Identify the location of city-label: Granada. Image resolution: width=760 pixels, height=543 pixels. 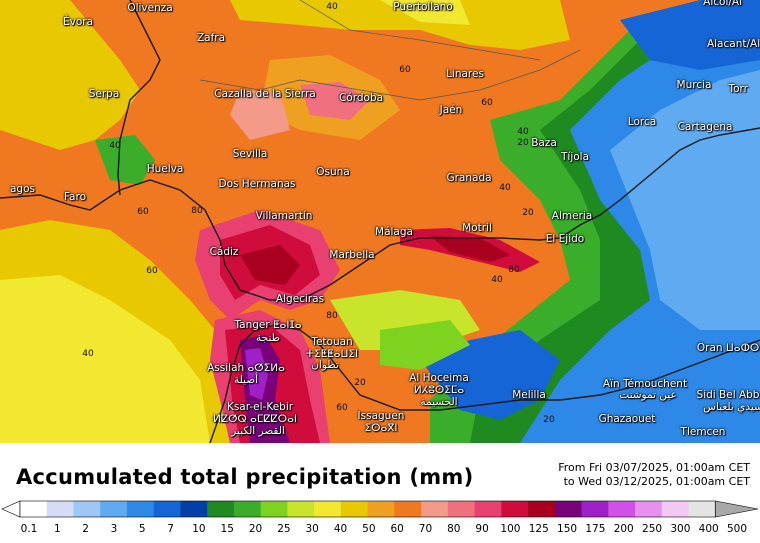
(469, 178).